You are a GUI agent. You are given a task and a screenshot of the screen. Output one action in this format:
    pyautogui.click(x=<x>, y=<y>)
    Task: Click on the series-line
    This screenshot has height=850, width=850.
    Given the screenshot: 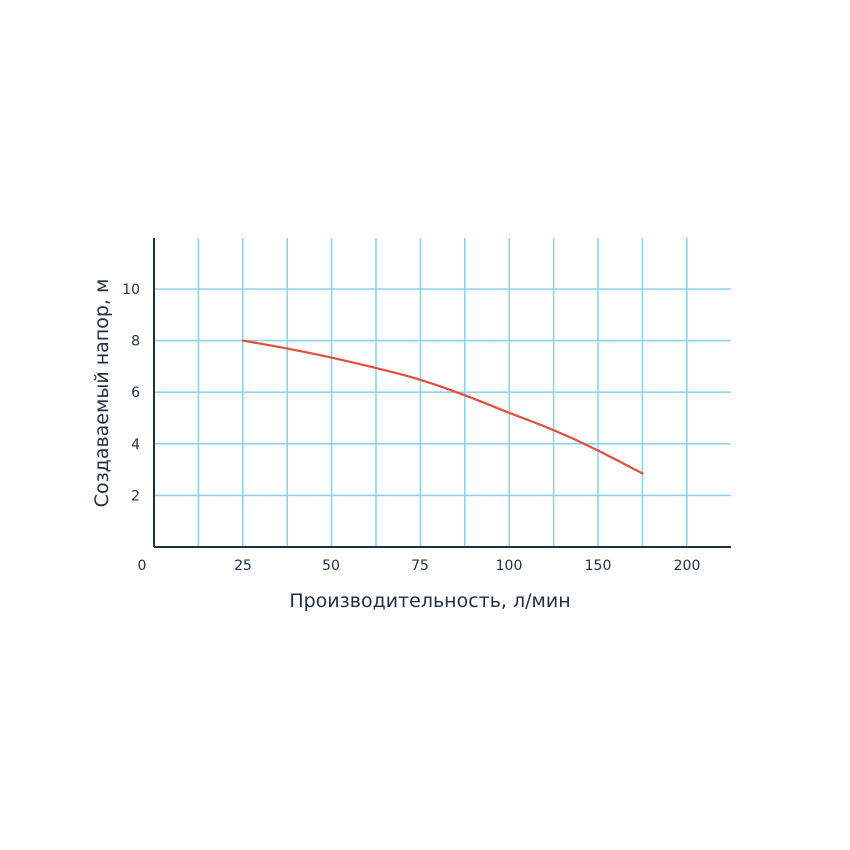 What is the action you would take?
    pyautogui.click(x=442, y=407)
    